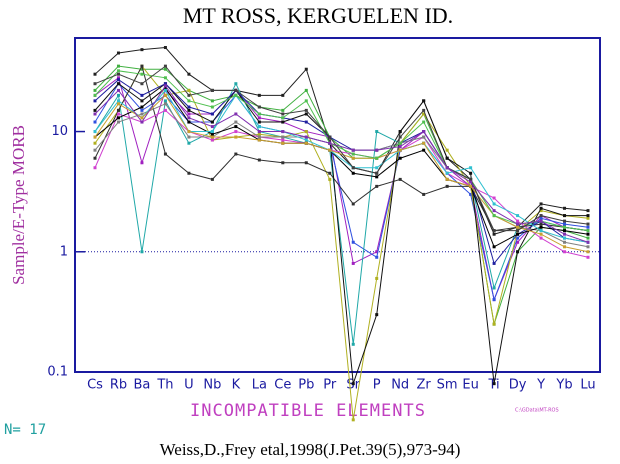 The image size is (620, 464). I want to click on x-tick-label: Cs, so click(95, 385).